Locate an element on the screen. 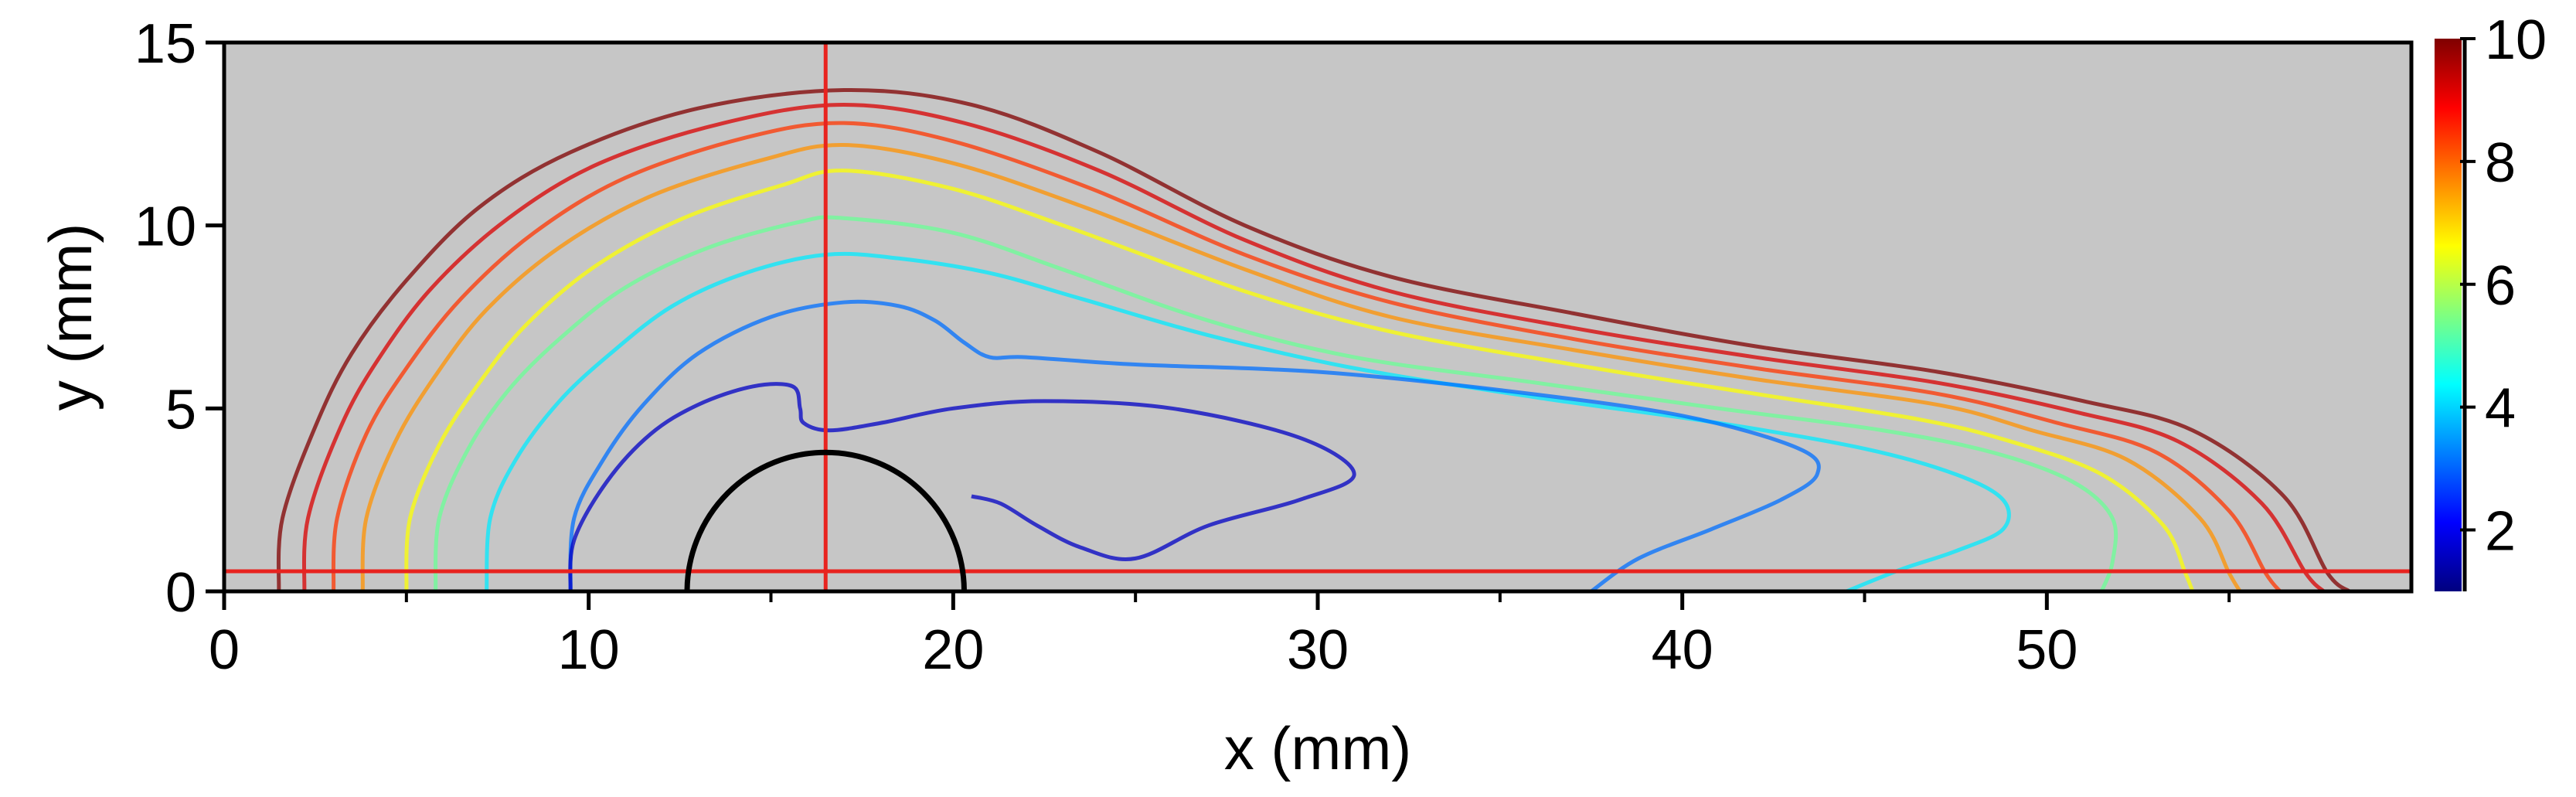 The height and width of the screenshot is (797, 2576). y-tick-label: 0 is located at coordinates (180, 593).